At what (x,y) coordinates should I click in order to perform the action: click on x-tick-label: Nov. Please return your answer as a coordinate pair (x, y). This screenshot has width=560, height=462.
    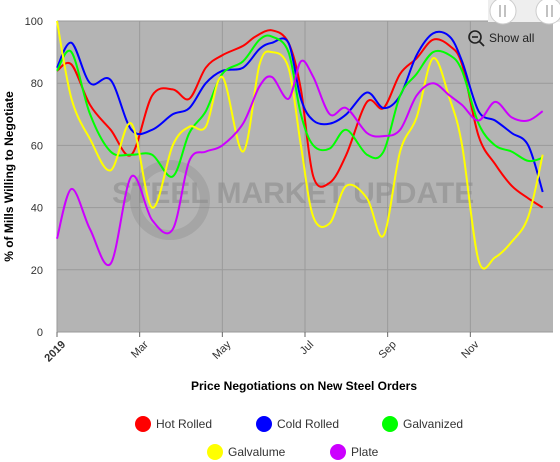
    Looking at the image, I should click on (470, 349).